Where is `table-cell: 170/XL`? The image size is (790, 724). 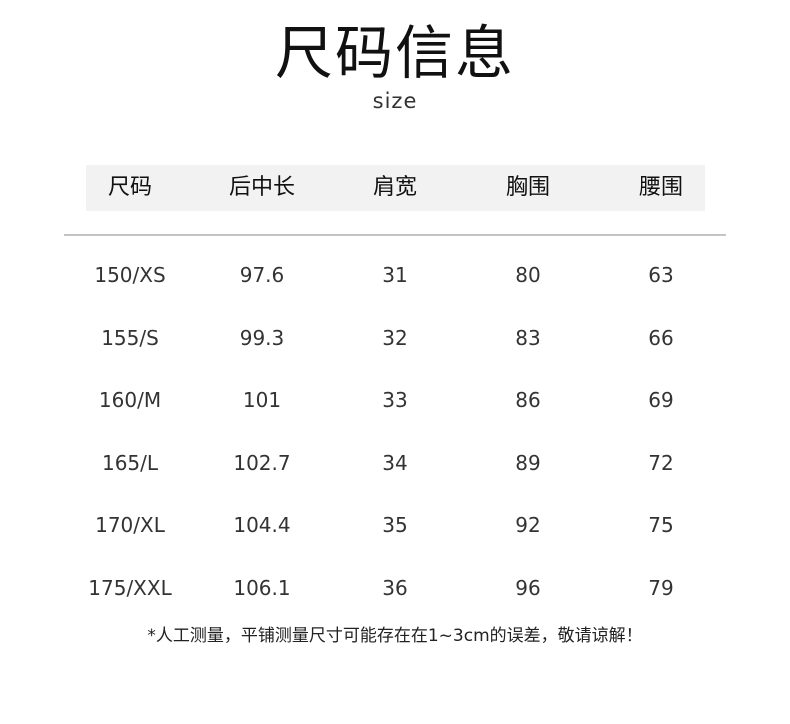
table-cell: 170/XL is located at coordinates (130, 525).